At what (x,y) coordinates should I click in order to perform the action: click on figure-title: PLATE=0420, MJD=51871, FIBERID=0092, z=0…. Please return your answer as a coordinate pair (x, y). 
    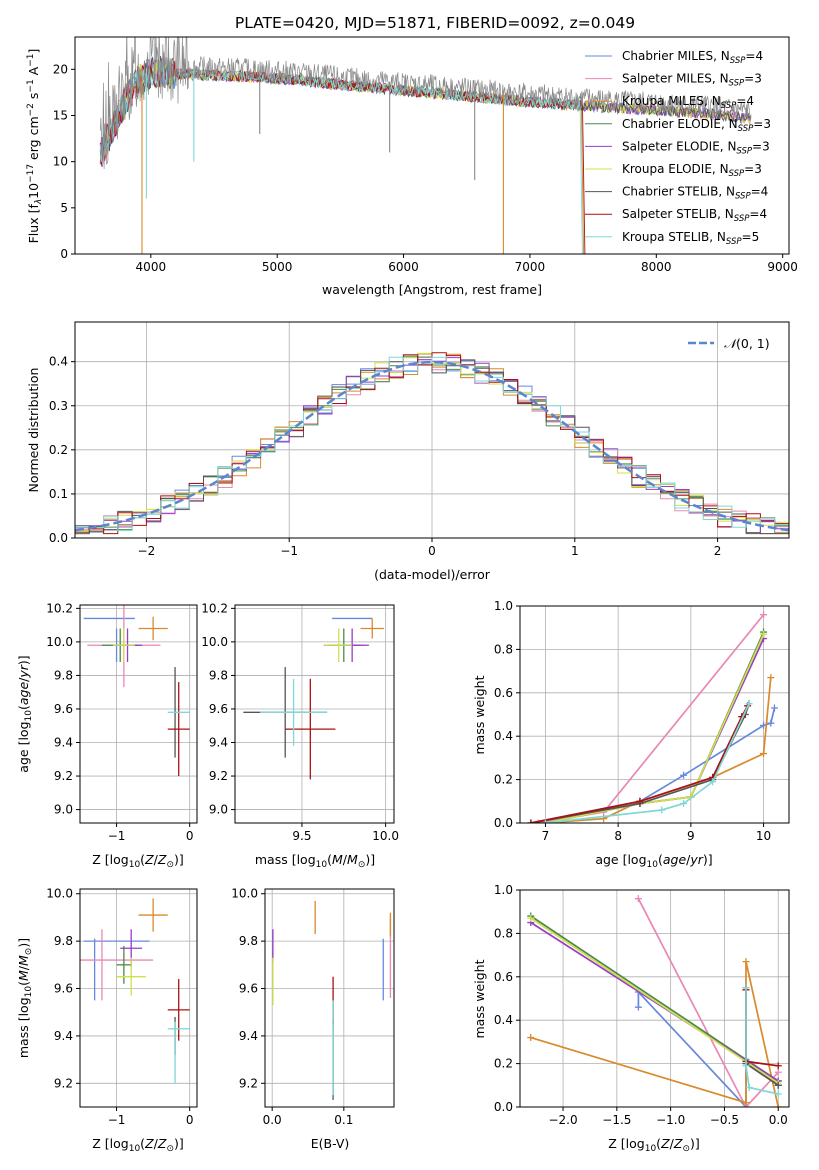
    Looking at the image, I should click on (435, 23).